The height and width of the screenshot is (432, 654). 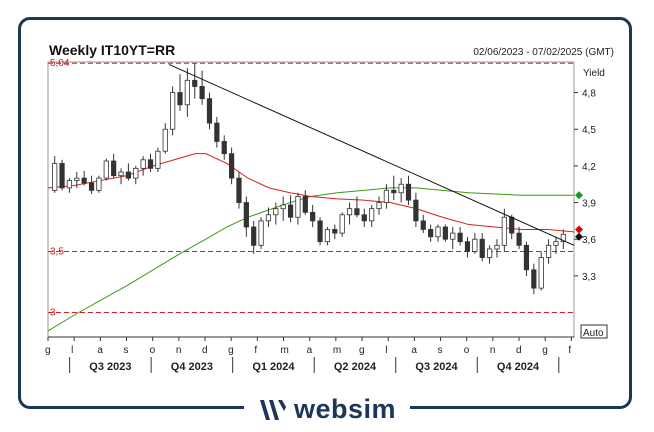 I want to click on y-tick-label: 4,2, so click(x=589, y=167).